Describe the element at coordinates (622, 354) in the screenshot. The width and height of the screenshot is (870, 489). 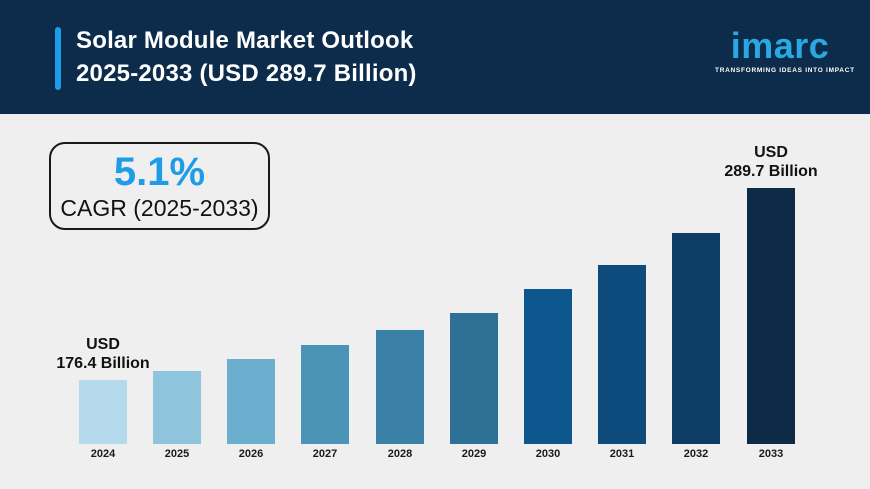
I see `bar-2031` at that location.